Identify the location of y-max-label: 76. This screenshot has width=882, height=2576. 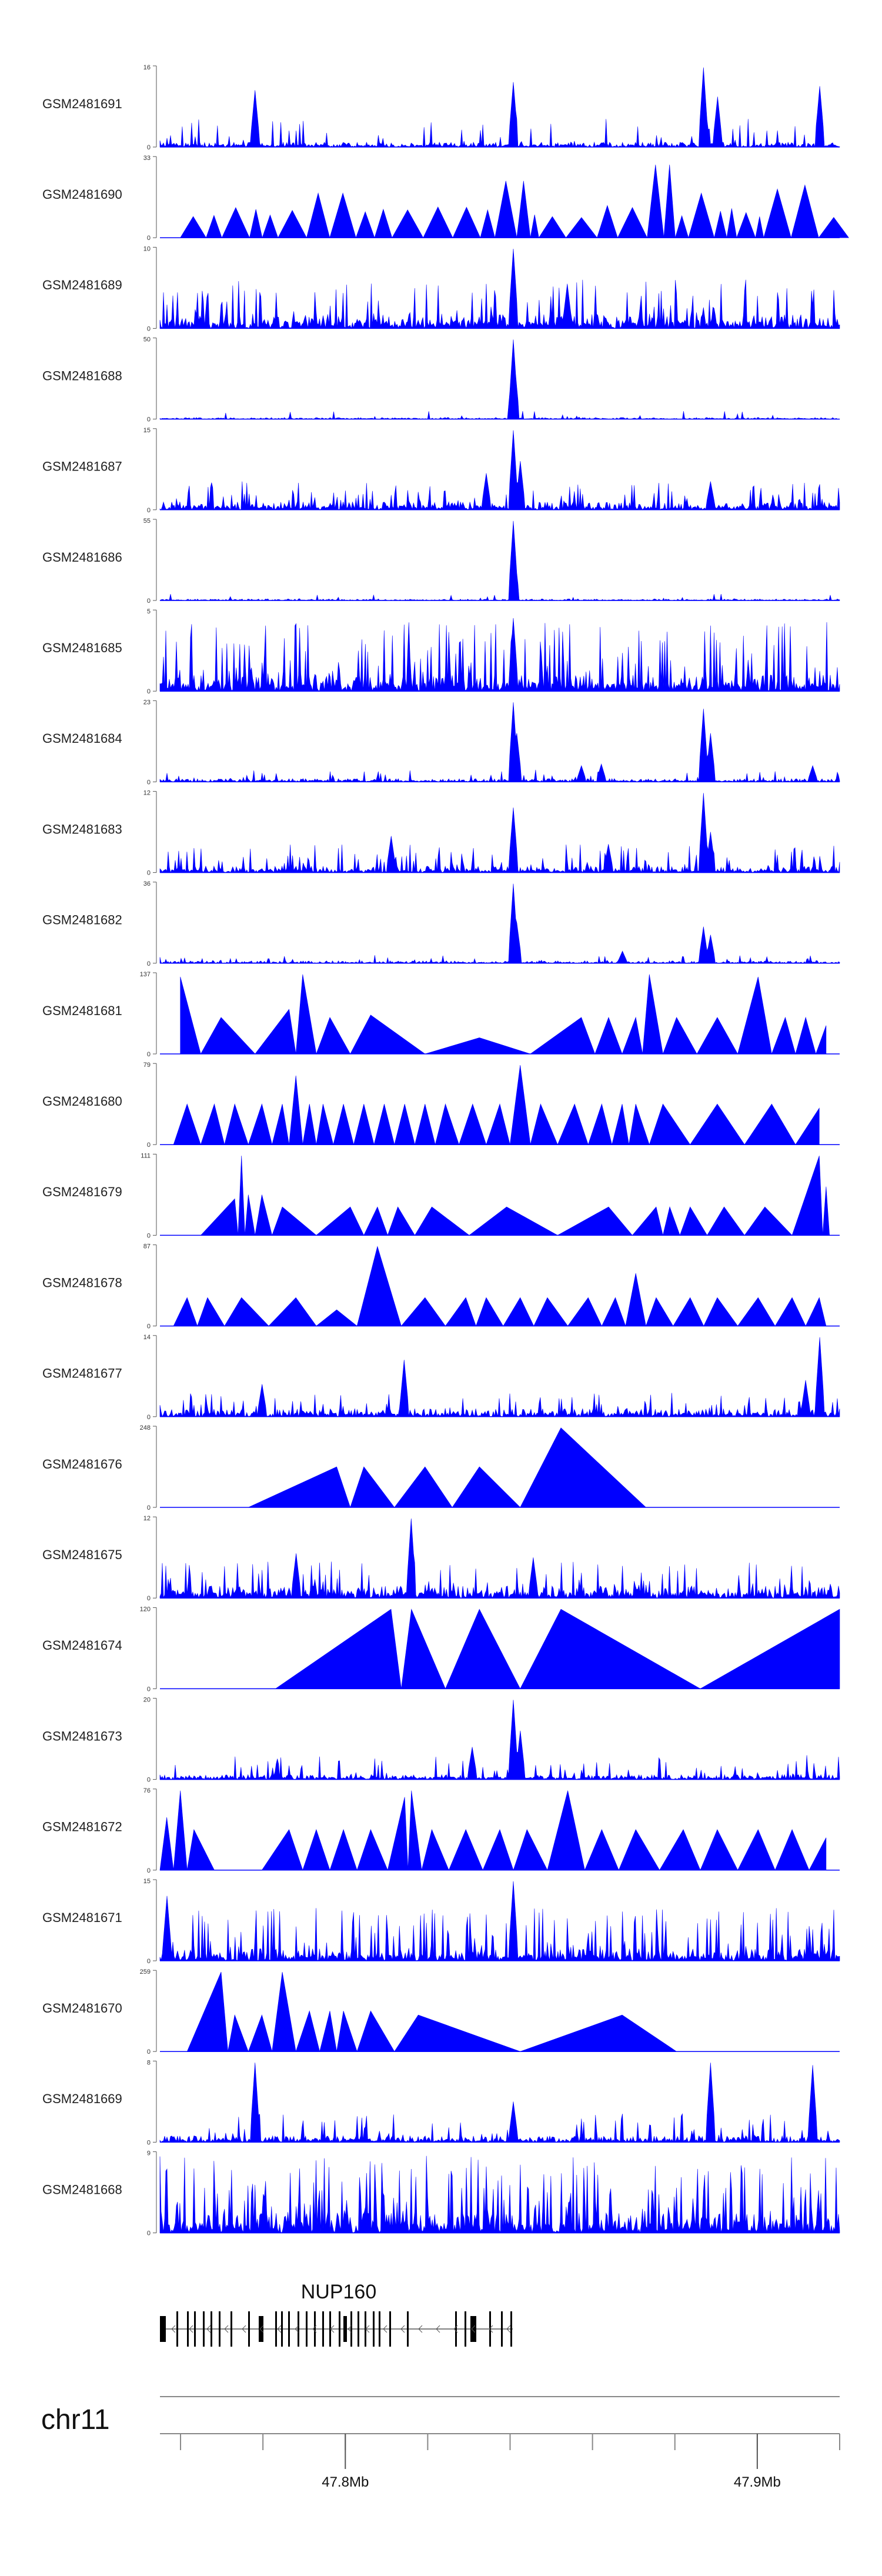
(147, 1790).